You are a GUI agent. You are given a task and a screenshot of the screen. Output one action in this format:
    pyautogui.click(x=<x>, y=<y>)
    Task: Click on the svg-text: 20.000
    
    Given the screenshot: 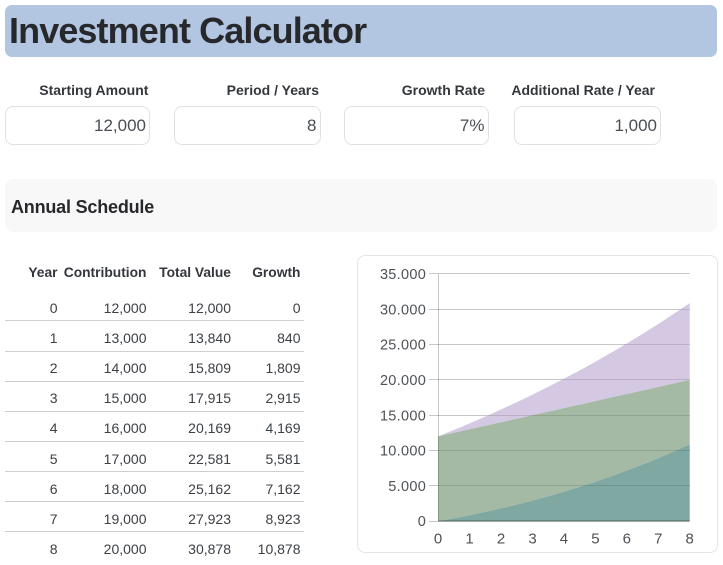 What is the action you would take?
    pyautogui.click(x=402, y=381)
    